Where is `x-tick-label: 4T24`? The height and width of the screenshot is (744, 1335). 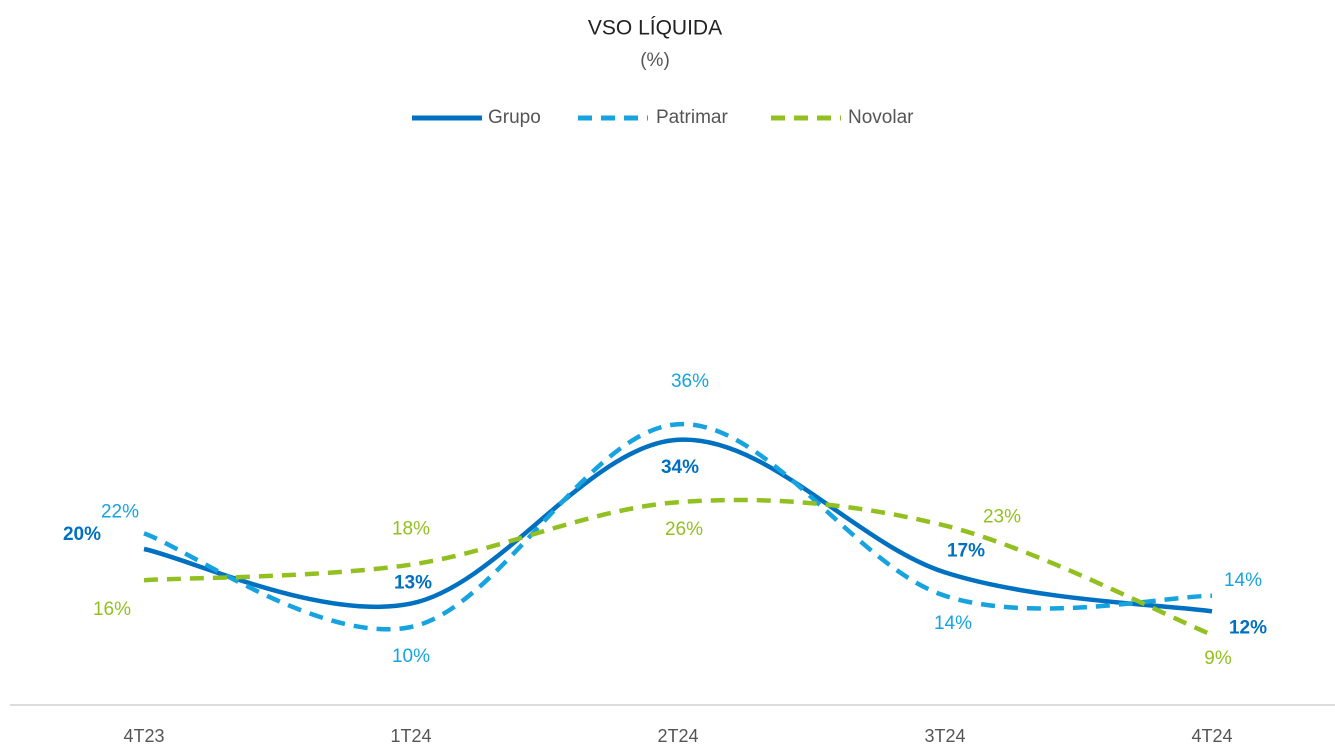 x-tick-label: 4T24 is located at coordinates (1211, 735).